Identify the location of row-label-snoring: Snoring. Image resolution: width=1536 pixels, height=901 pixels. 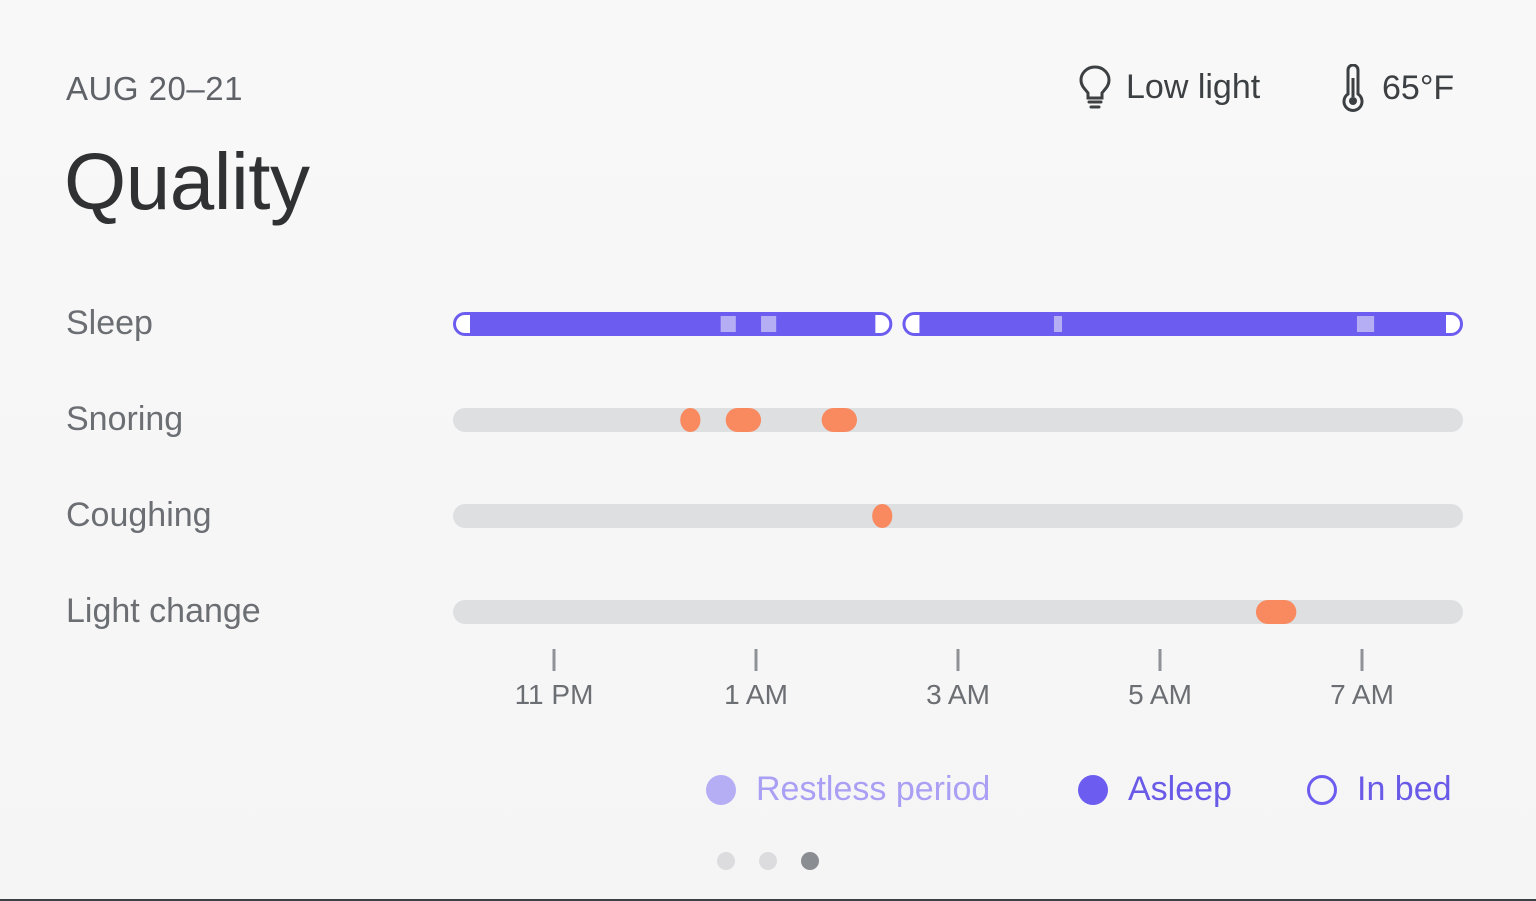
(125, 419).